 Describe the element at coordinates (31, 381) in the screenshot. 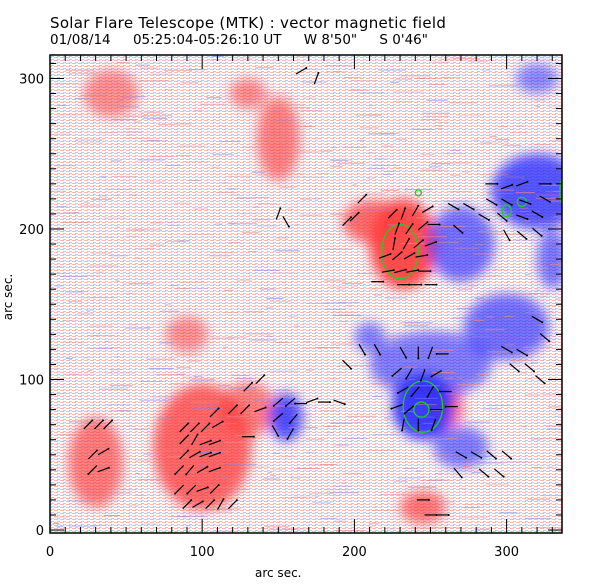

I see `y-tick-label: 100` at that location.